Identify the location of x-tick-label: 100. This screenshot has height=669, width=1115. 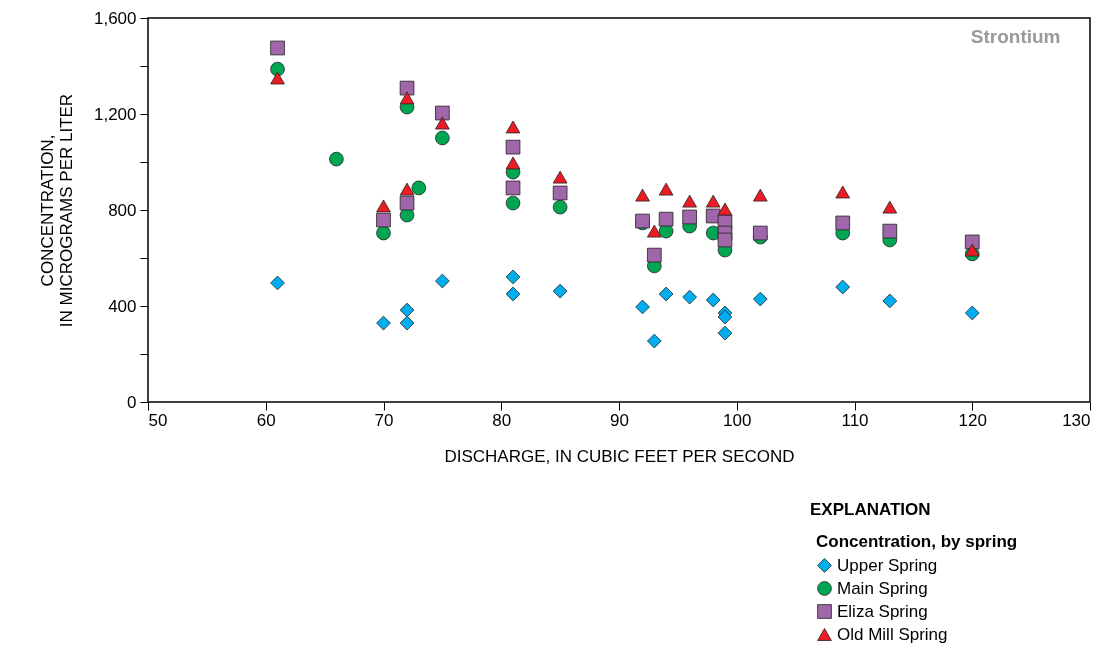
(737, 420).